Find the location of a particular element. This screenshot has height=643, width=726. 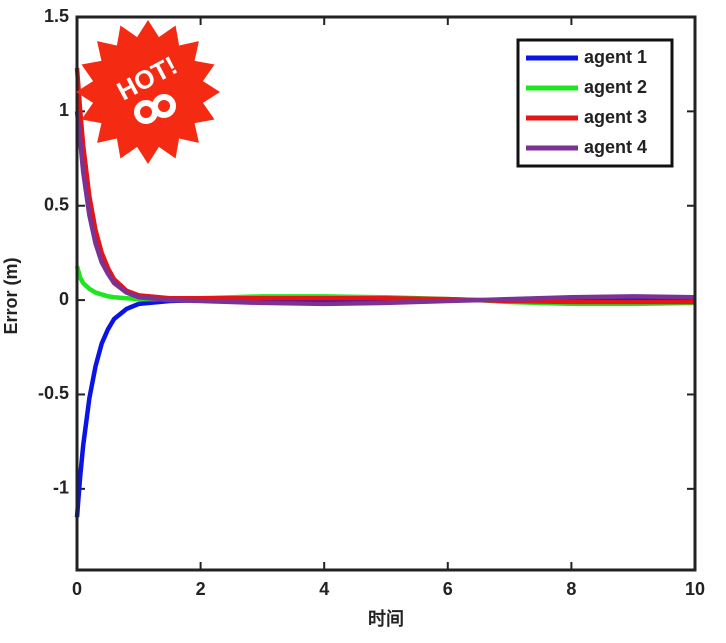

hot-badge: HOT! is located at coordinates (148, 92).